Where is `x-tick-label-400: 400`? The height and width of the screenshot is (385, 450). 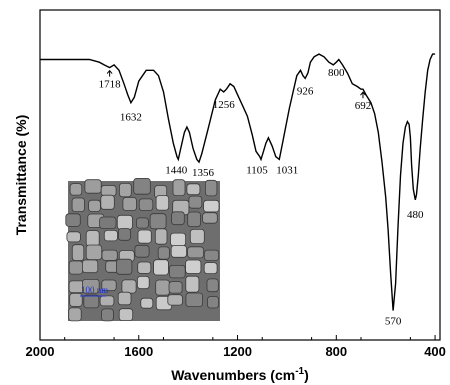
x-tick-label-400: 400 is located at coordinates (435, 351).